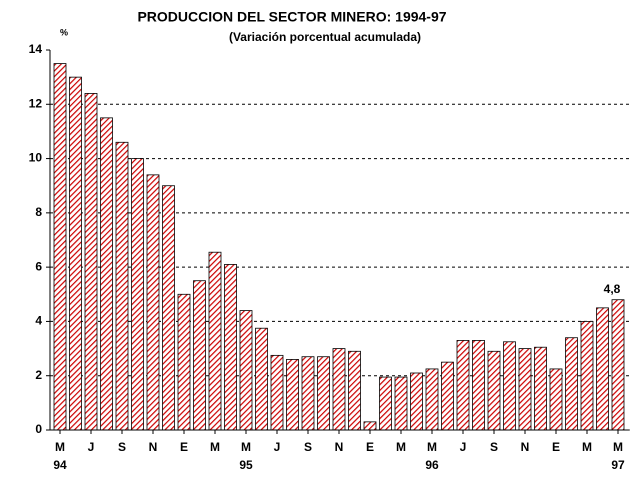 The height and width of the screenshot is (483, 639). Describe the element at coordinates (36, 158) in the screenshot. I see `y-tick-label: 10` at that location.